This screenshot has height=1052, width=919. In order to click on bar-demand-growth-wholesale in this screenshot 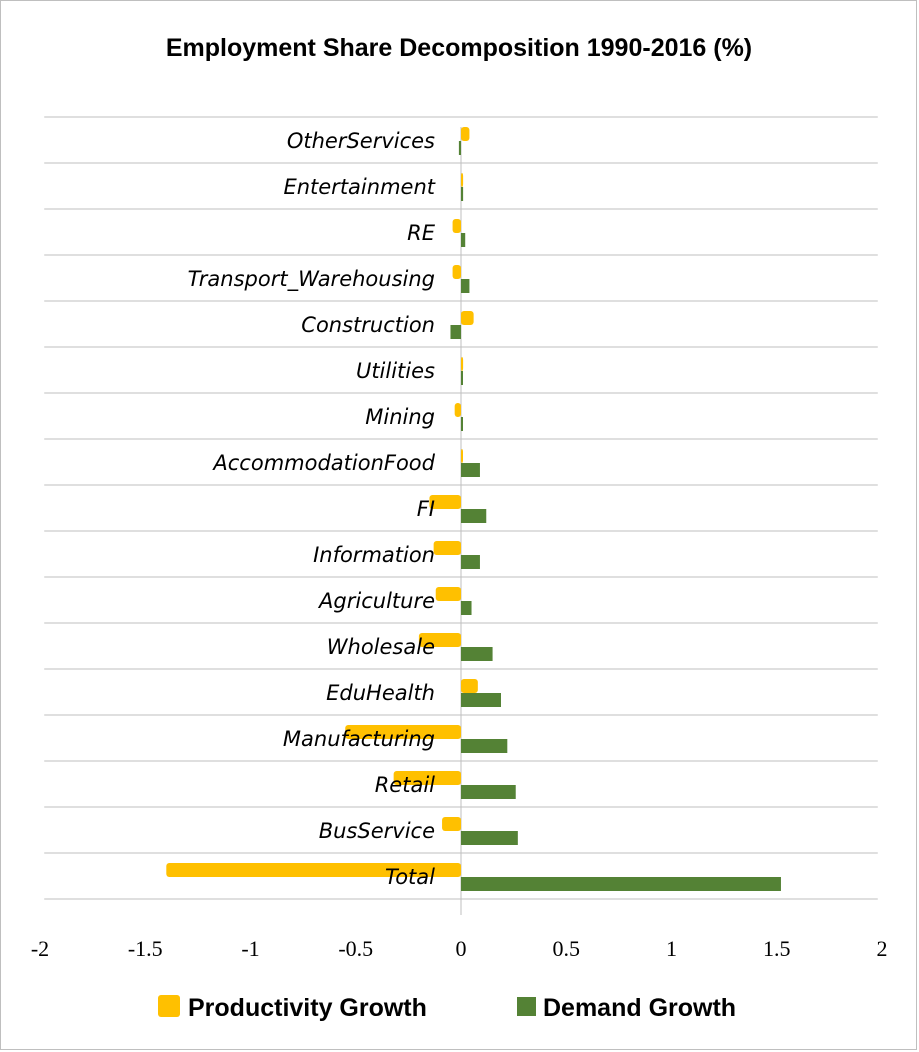, I will do `click(477, 654)`.